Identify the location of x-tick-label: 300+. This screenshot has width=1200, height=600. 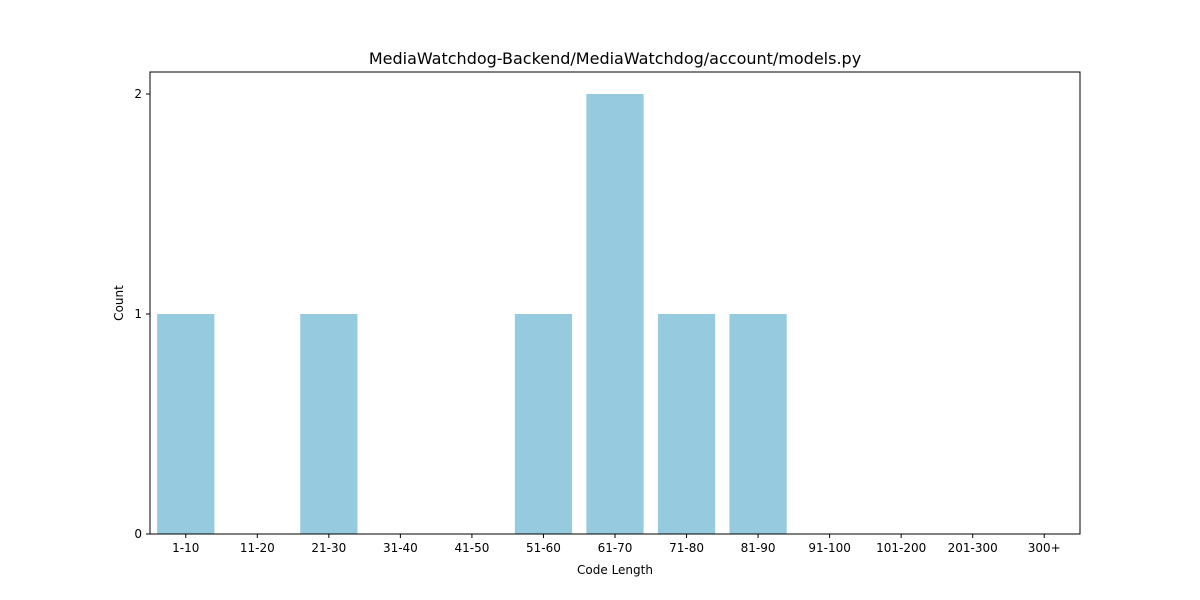
(1044, 548).